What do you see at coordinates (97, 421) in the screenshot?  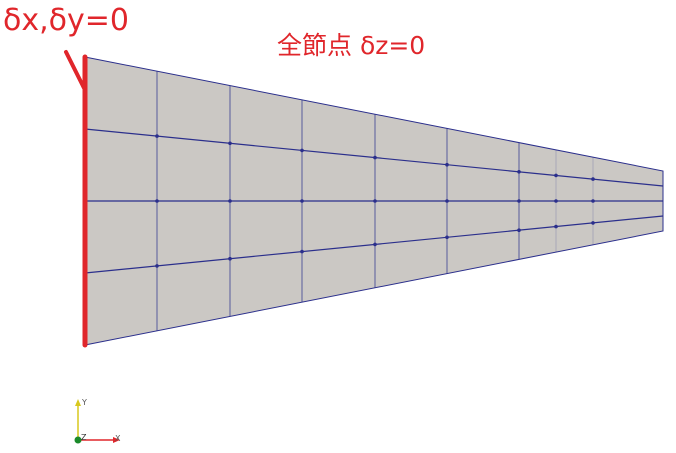 I see `axes-triad: Y Z X` at bounding box center [97, 421].